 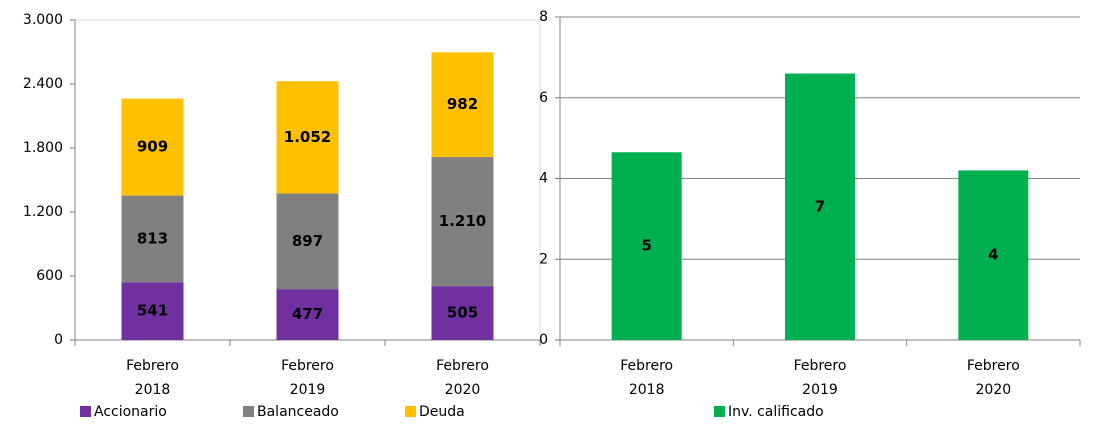 I want to click on data-label: 5, so click(x=646, y=246).